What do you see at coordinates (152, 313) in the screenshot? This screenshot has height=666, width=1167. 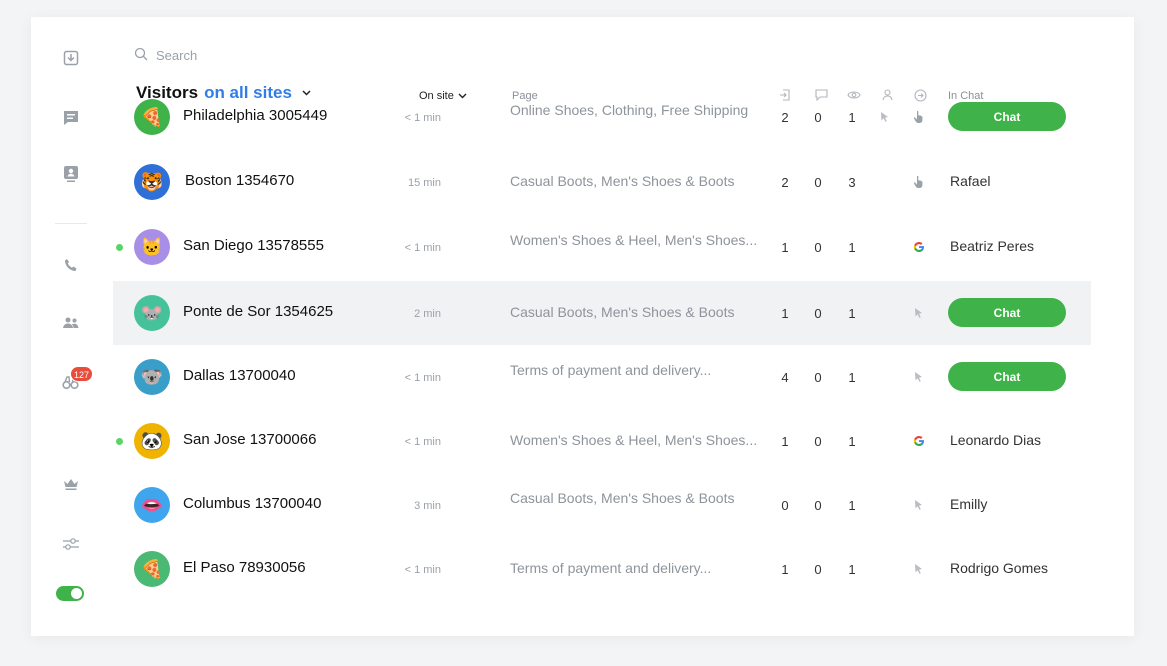 I see `avatar: 🐭` at bounding box center [152, 313].